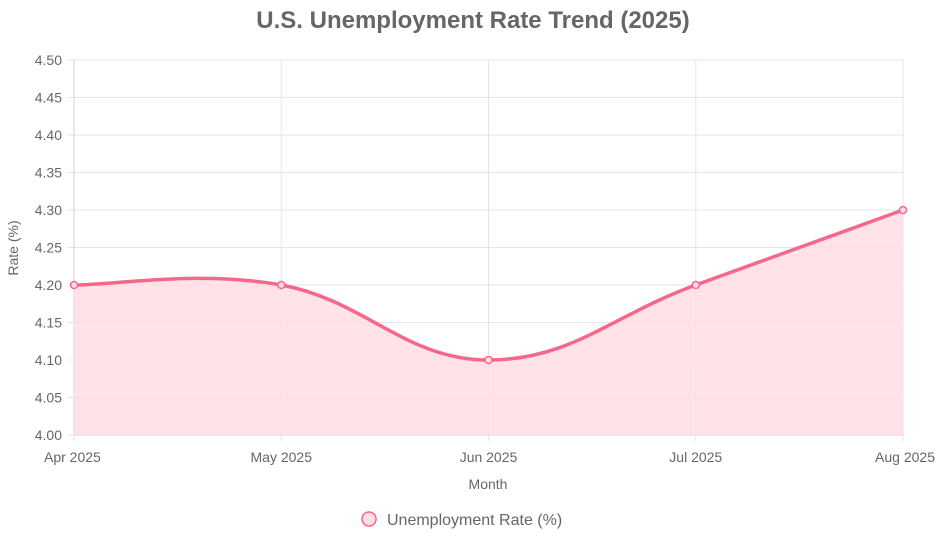 This screenshot has width=939, height=542. What do you see at coordinates (905, 457) in the screenshot?
I see `x-tick-label: Aug 2025` at bounding box center [905, 457].